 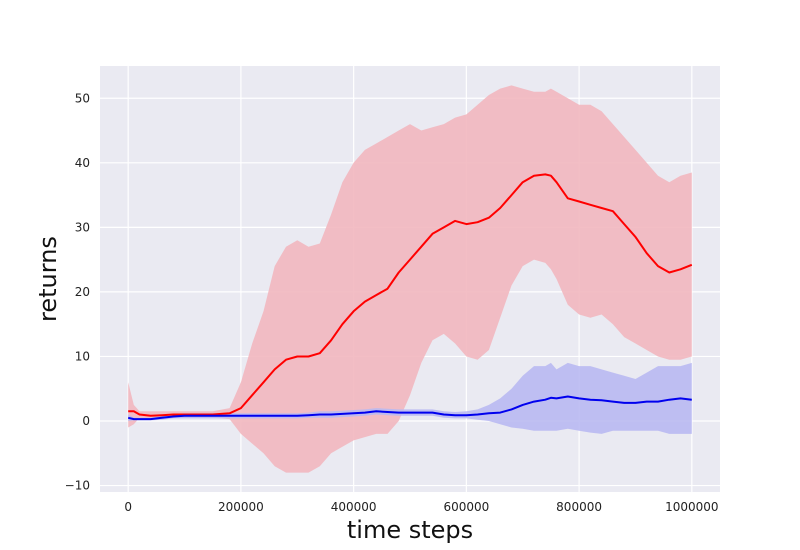 What do you see at coordinates (82, 163) in the screenshot?
I see `y-tick-label: 40` at bounding box center [82, 163].